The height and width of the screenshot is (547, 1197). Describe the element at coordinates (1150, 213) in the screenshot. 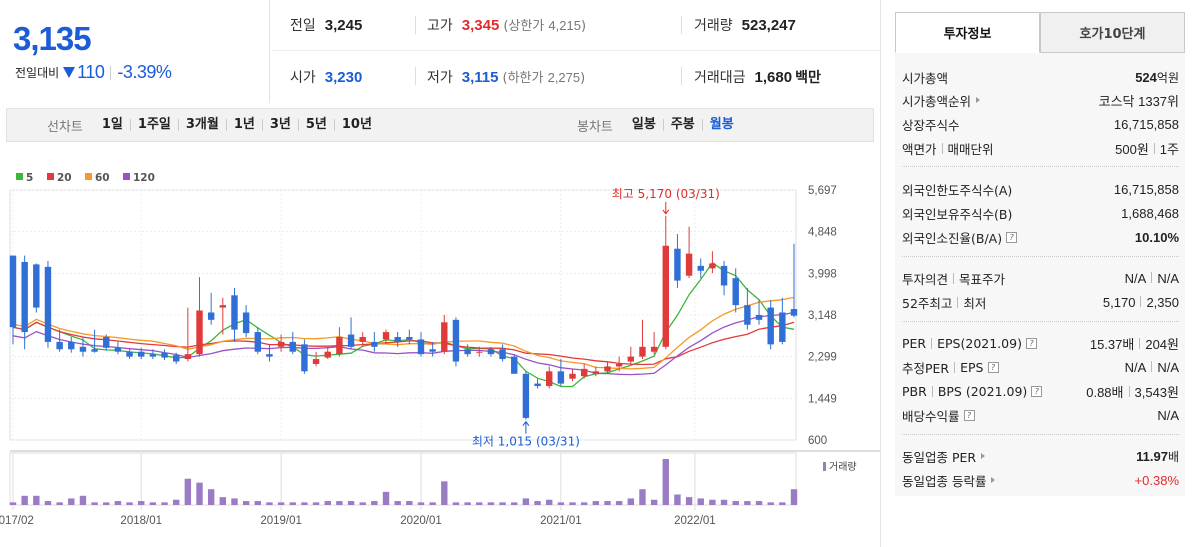

I see `foreign-hold-value: 1,688,468` at that location.